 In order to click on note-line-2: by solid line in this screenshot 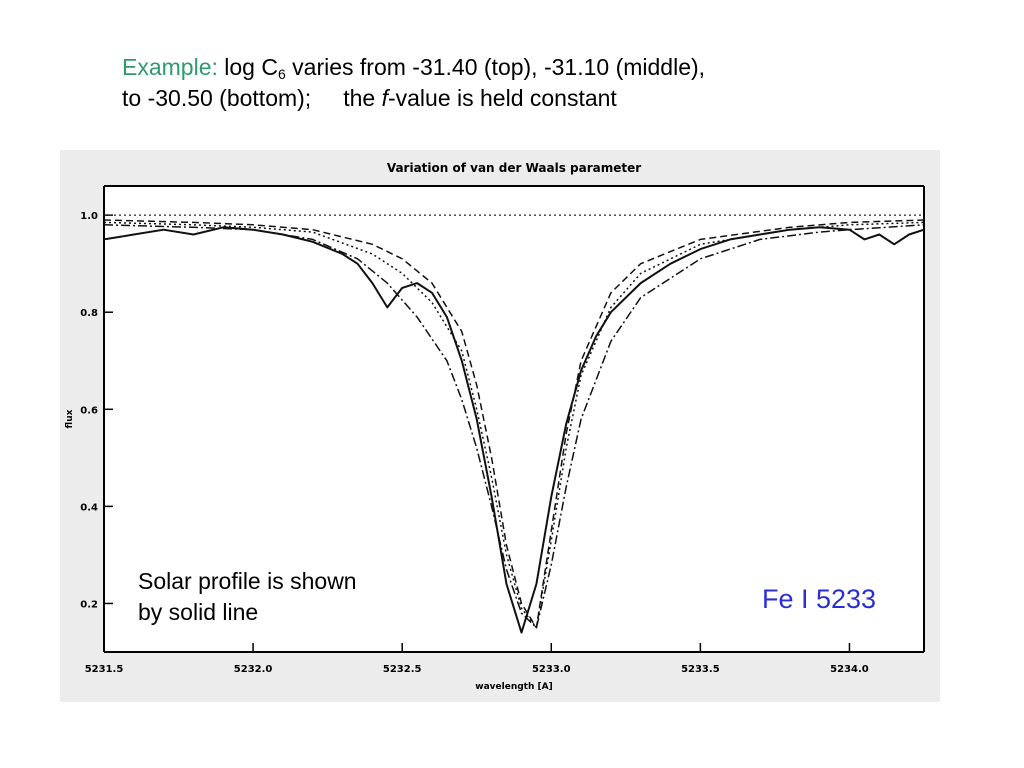, I will do `click(198, 612)`.